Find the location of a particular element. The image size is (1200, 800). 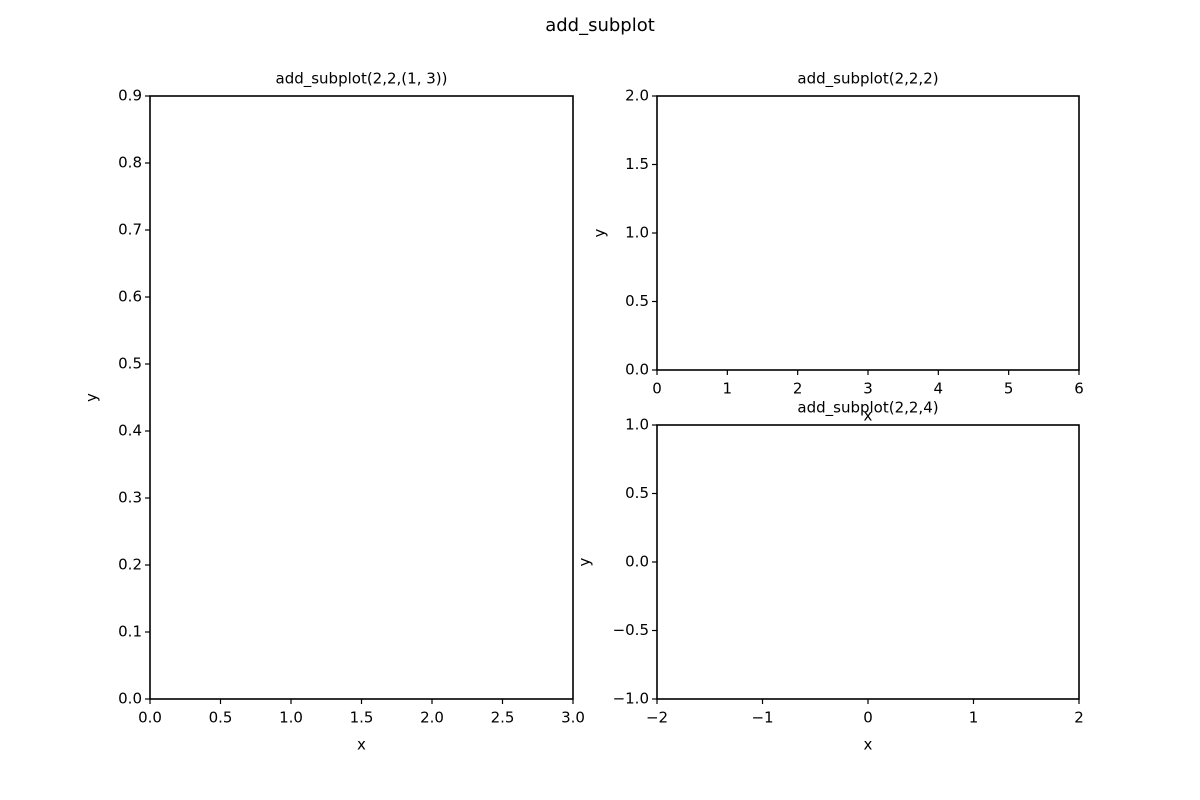

y-tick-label: 0.7 is located at coordinates (130, 230).